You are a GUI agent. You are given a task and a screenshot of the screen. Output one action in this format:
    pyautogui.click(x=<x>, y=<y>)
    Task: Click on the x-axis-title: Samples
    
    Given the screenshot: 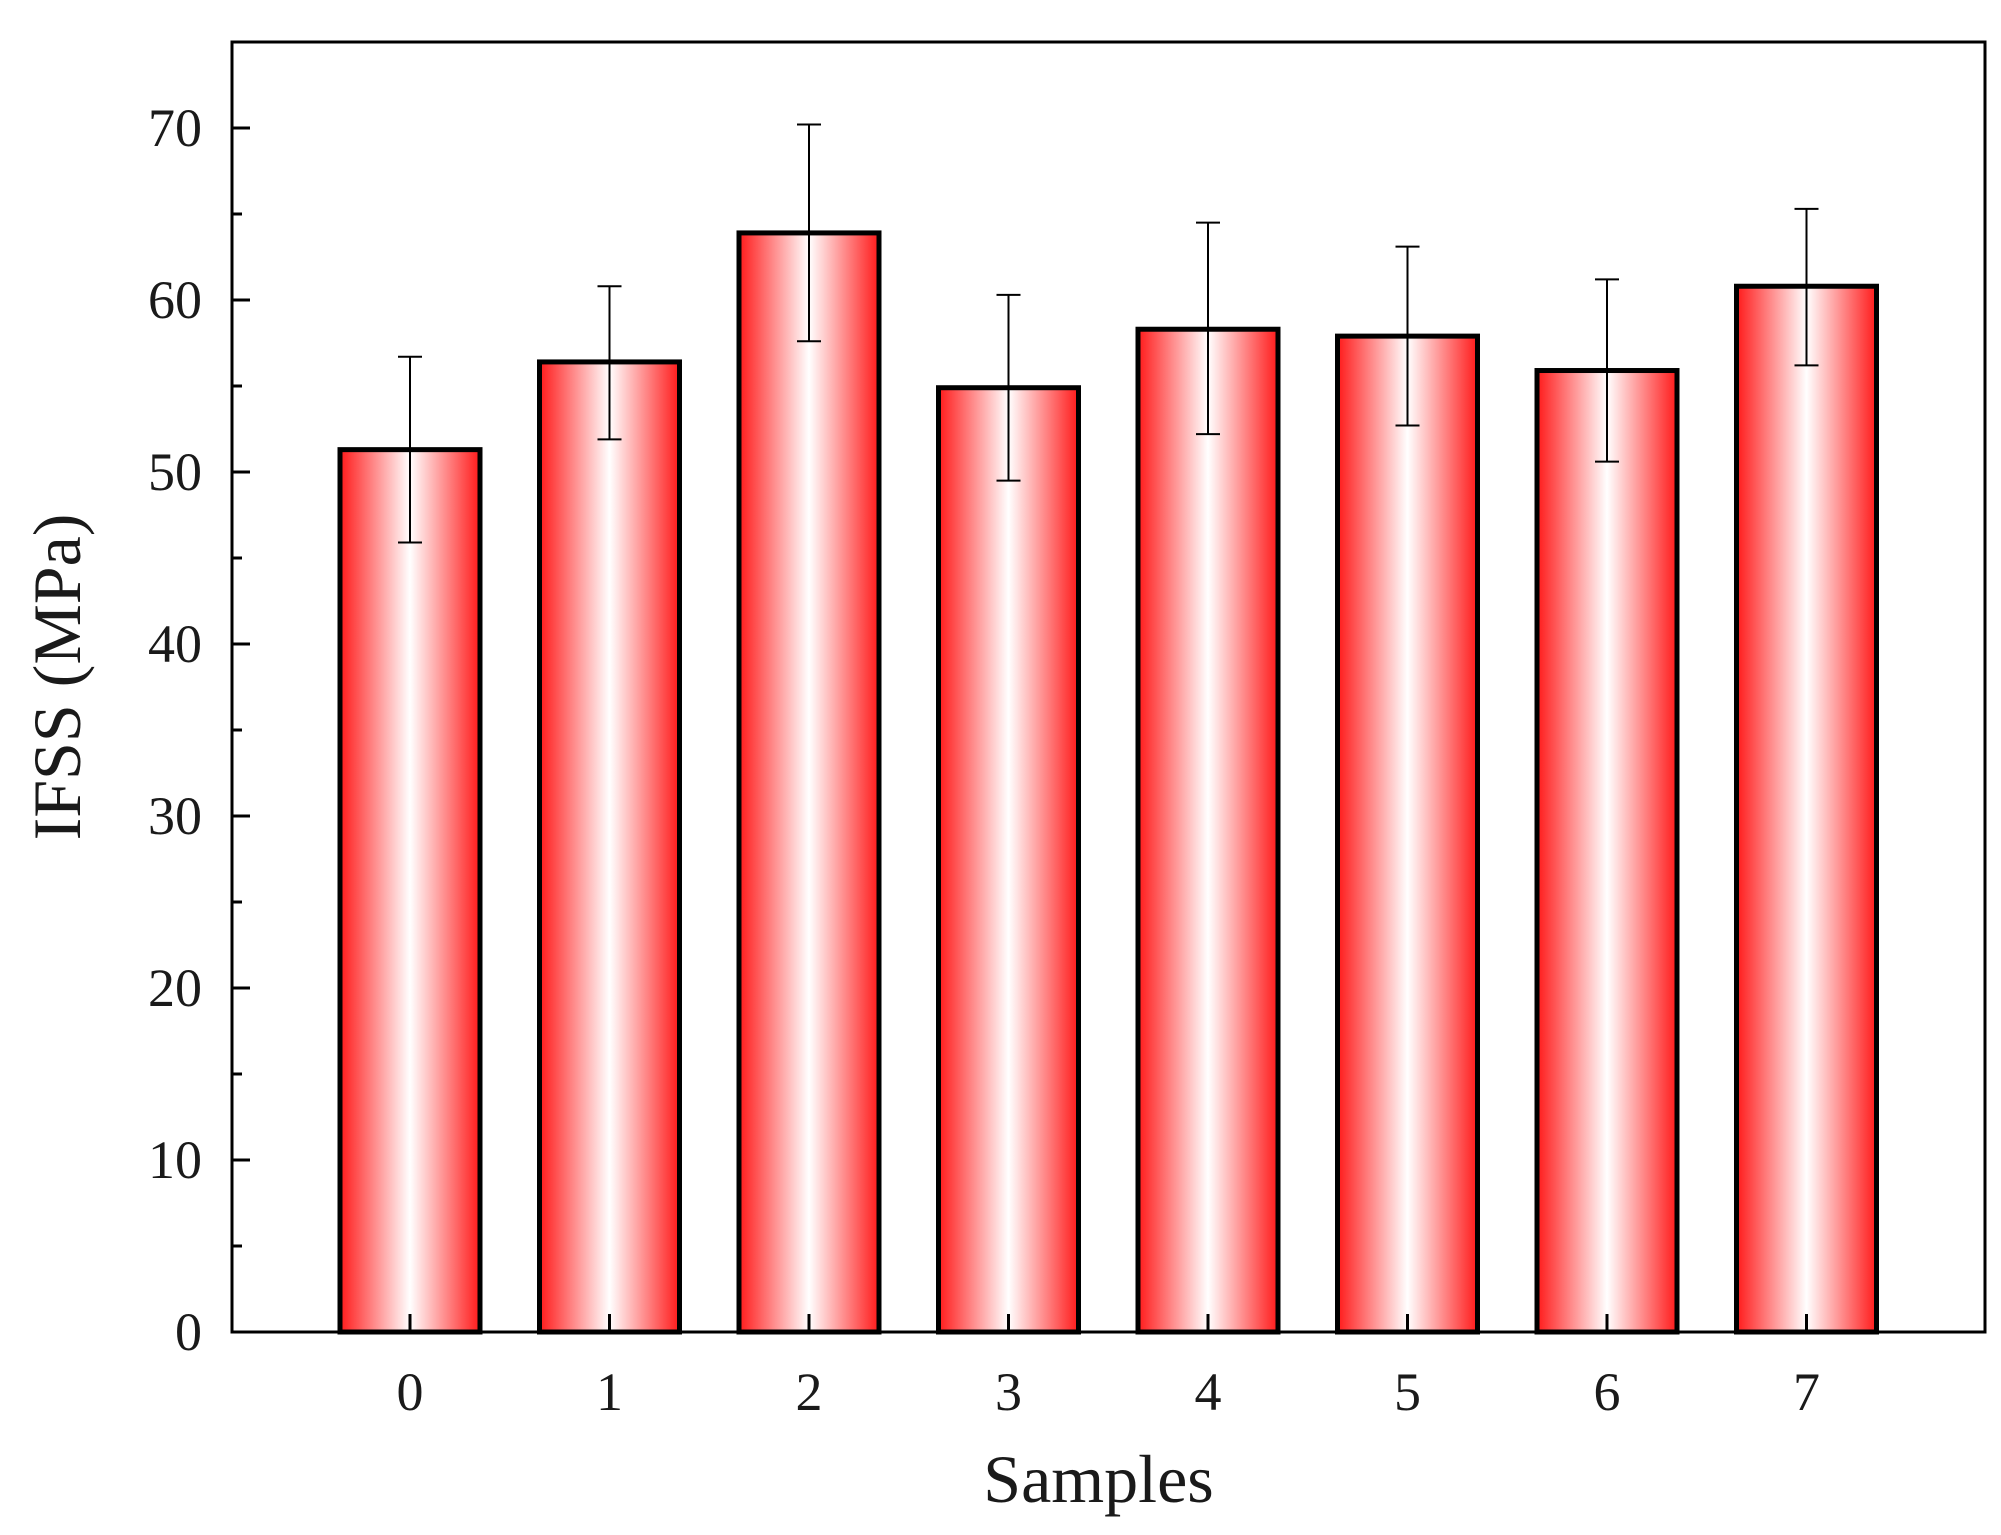 What is the action you would take?
    pyautogui.click(x=1098, y=1479)
    